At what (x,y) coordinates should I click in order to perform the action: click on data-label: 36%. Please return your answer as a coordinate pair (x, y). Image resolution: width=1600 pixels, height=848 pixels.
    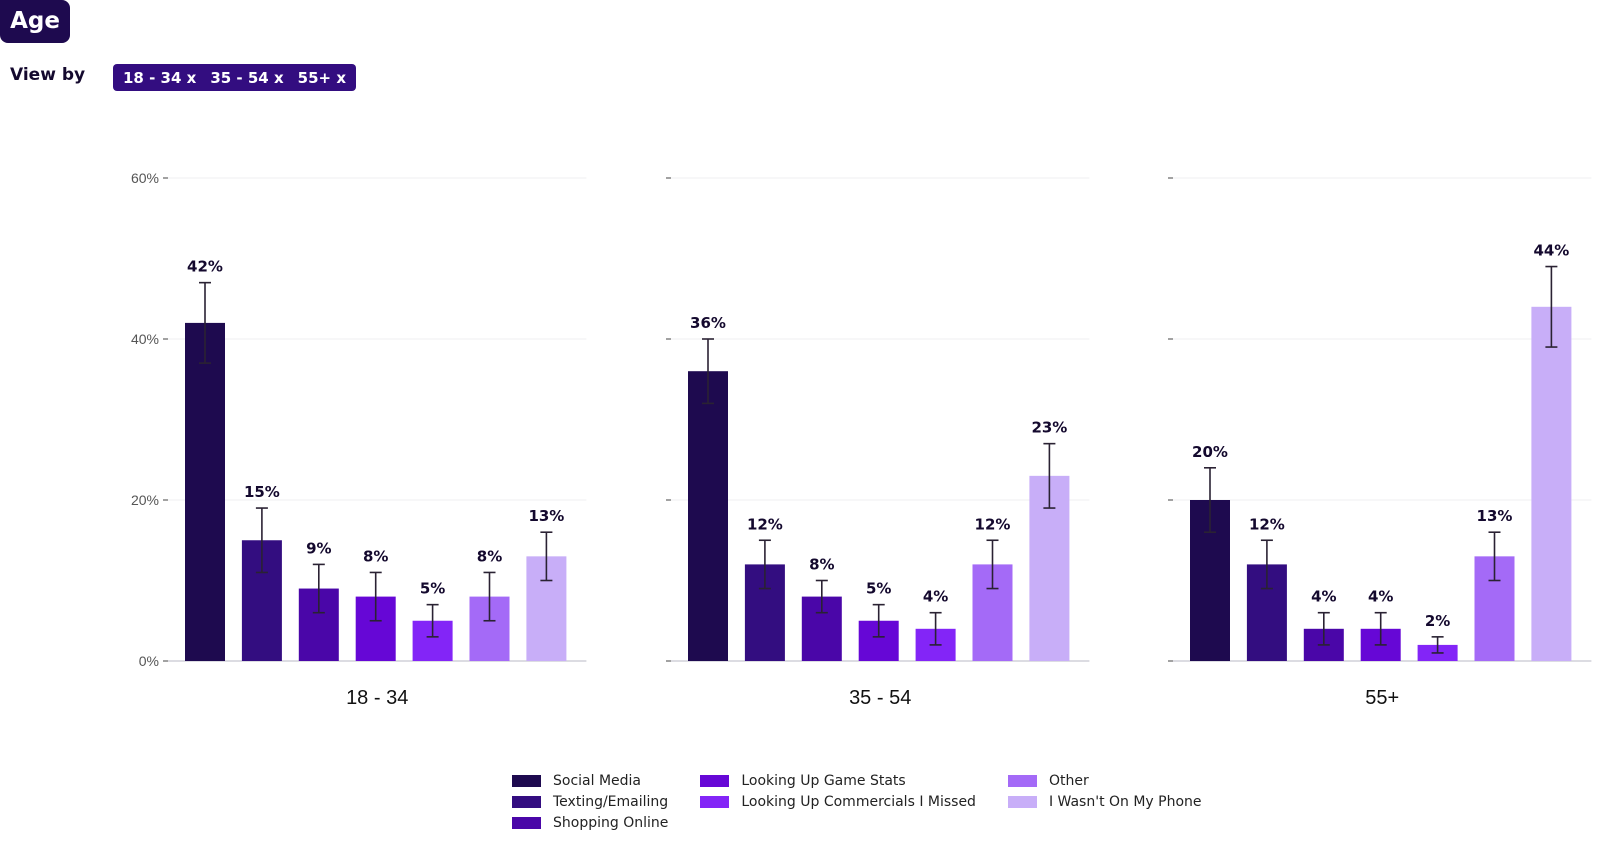
    Looking at the image, I should click on (708, 323).